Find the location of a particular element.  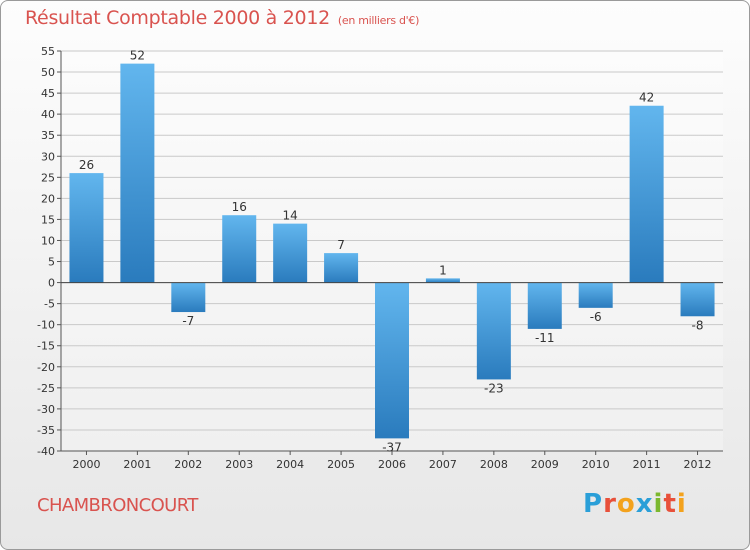

x-tick-label: 2011 is located at coordinates (647, 464).